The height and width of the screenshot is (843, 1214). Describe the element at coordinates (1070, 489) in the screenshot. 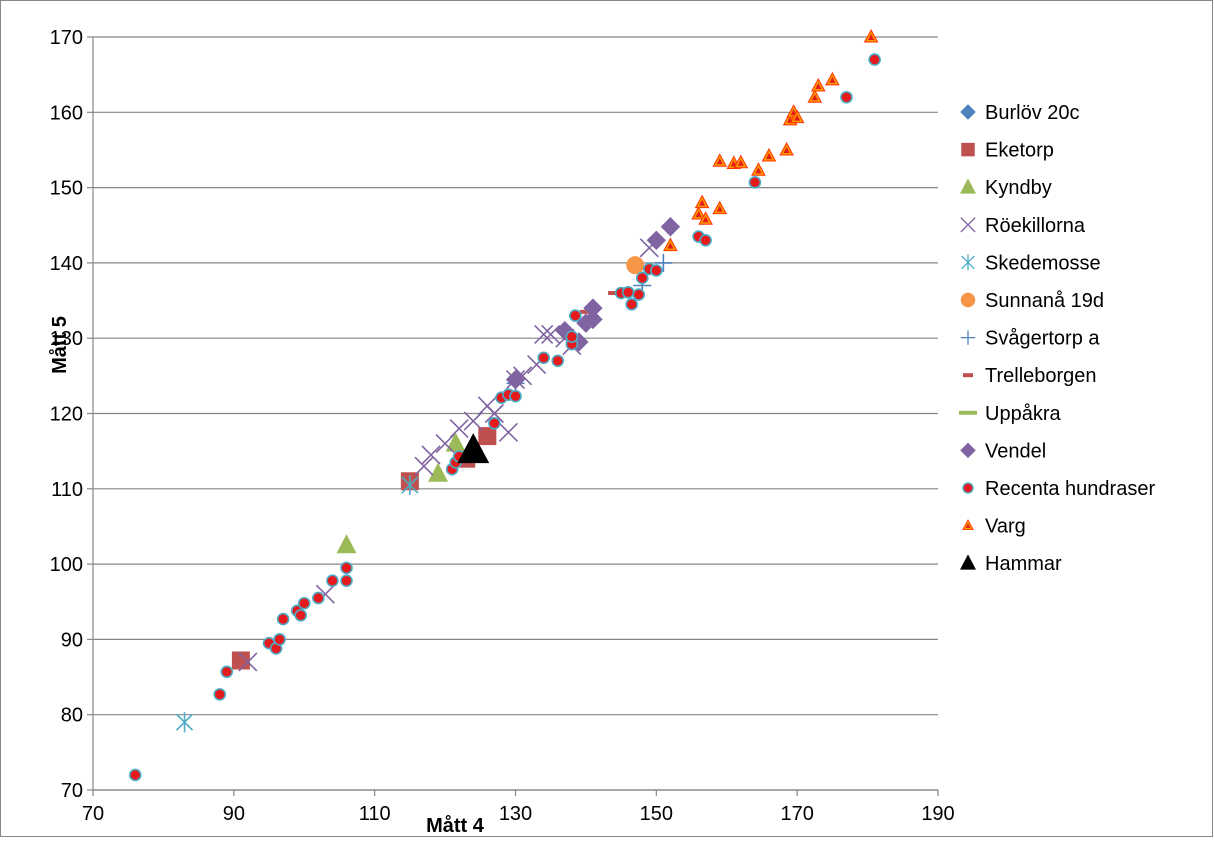

I see `legend-label: Recenta hundraser` at that location.